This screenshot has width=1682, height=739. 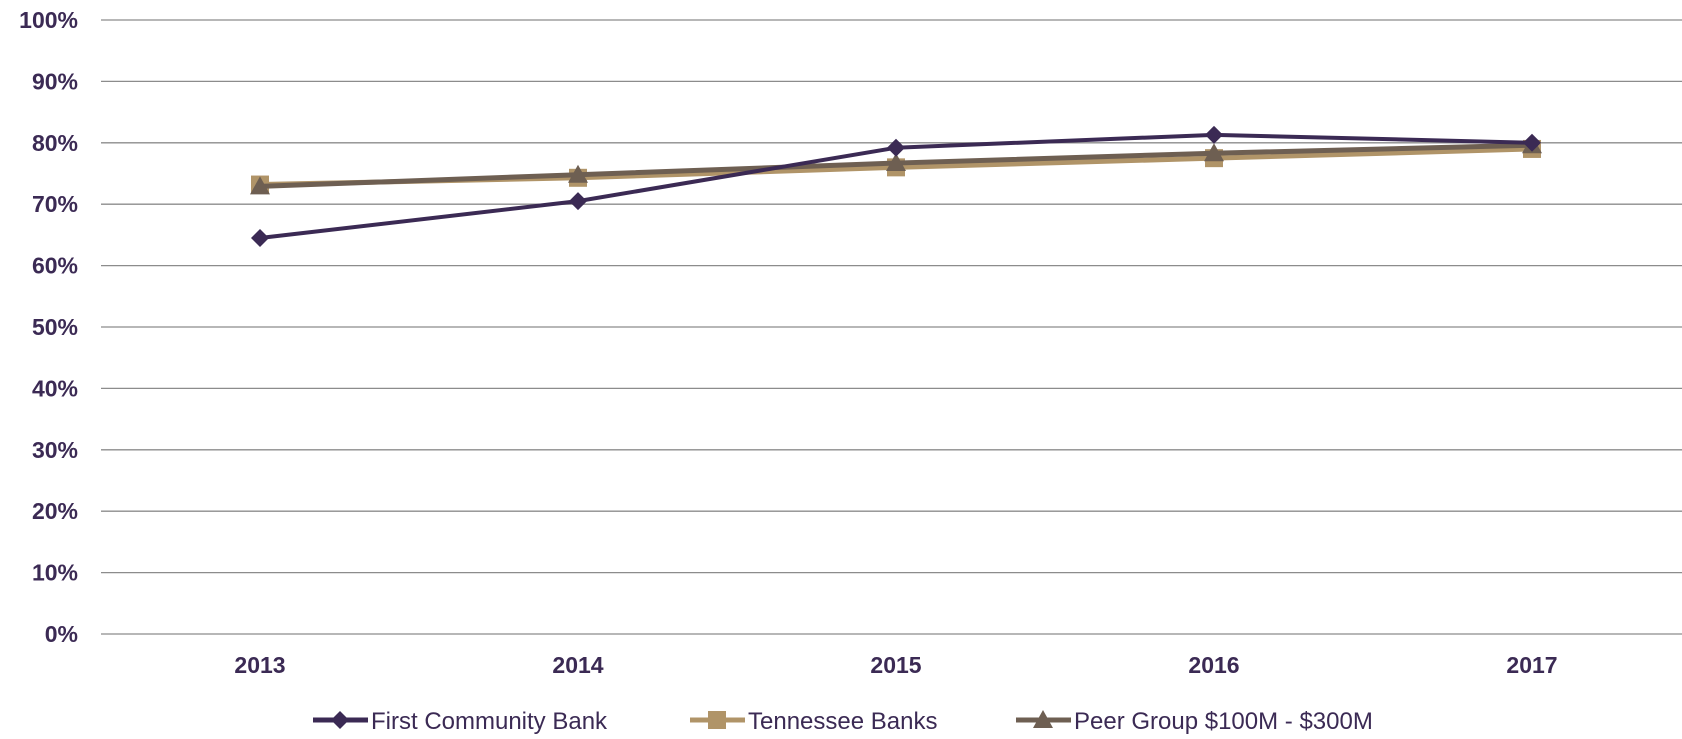 I want to click on legend-label: Peer Group $100M - $300M, so click(x=1223, y=721).